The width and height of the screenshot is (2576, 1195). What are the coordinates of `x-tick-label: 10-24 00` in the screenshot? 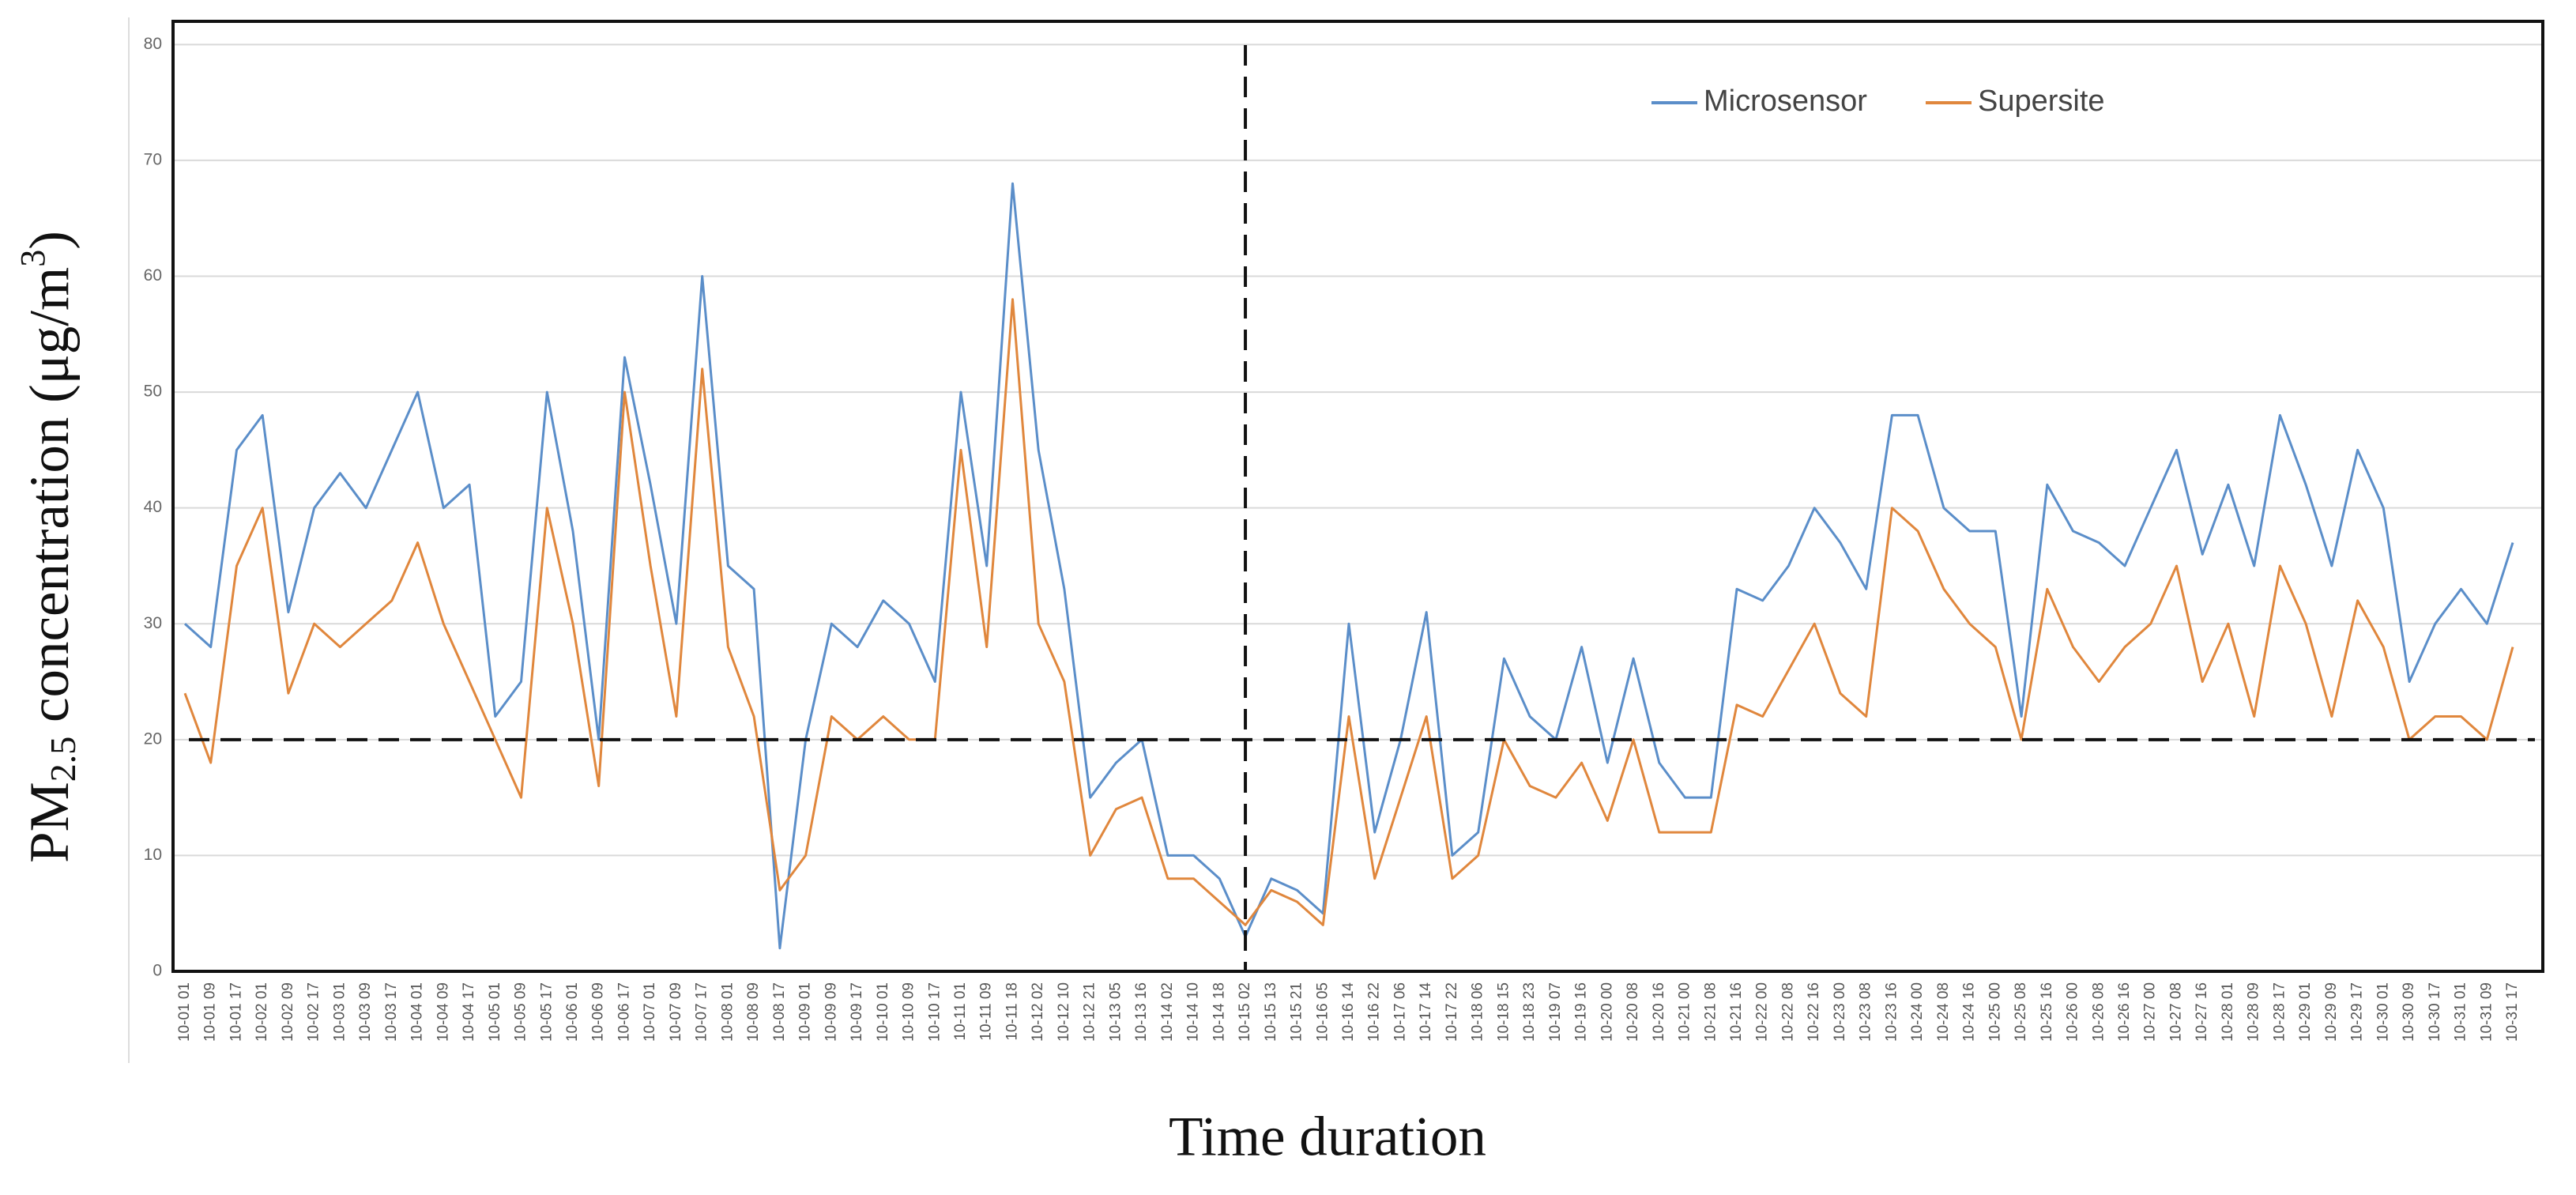 It's located at (1917, 1012).